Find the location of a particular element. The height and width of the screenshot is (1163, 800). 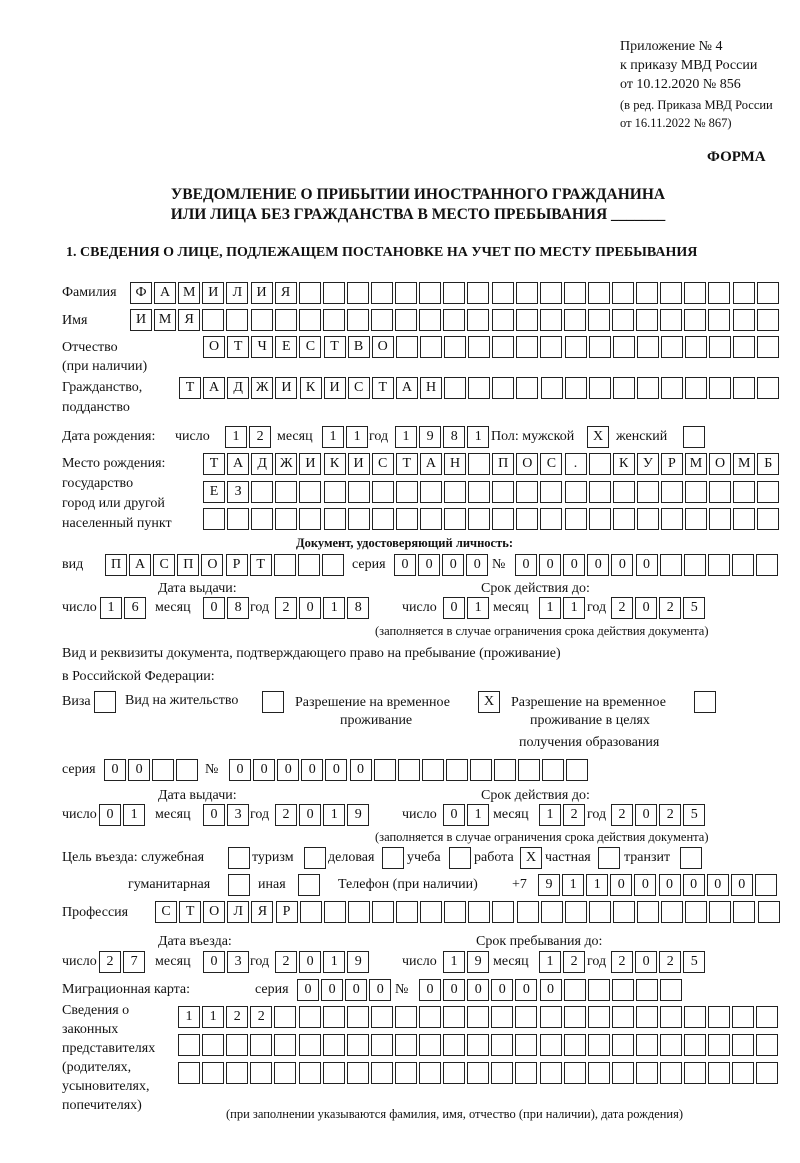

char-cell: А is located at coordinates (140, 565).